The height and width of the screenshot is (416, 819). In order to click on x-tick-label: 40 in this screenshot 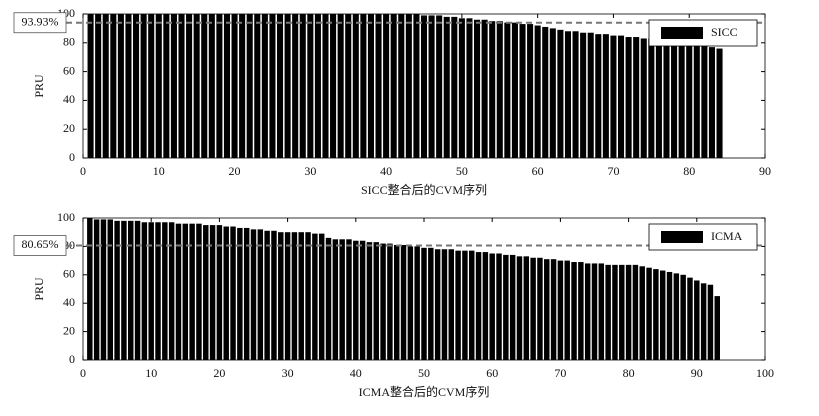, I will do `click(356, 373)`.